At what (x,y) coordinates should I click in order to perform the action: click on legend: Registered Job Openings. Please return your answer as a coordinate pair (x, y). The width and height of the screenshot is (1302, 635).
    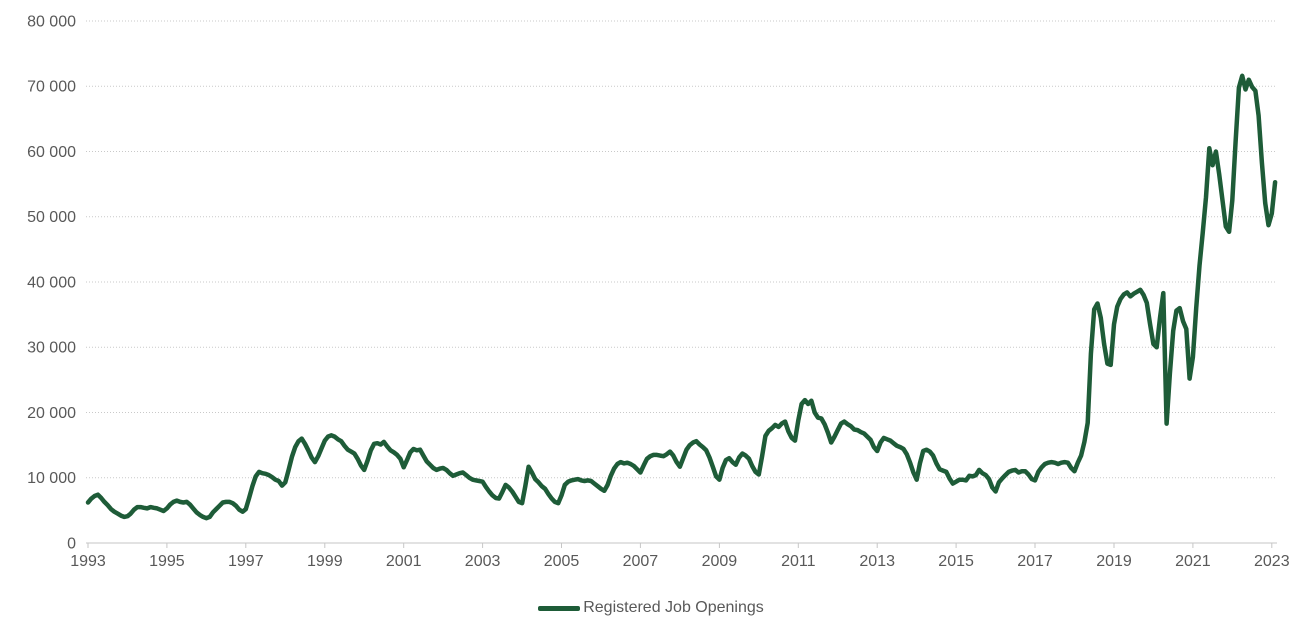
    Looking at the image, I should click on (651, 608).